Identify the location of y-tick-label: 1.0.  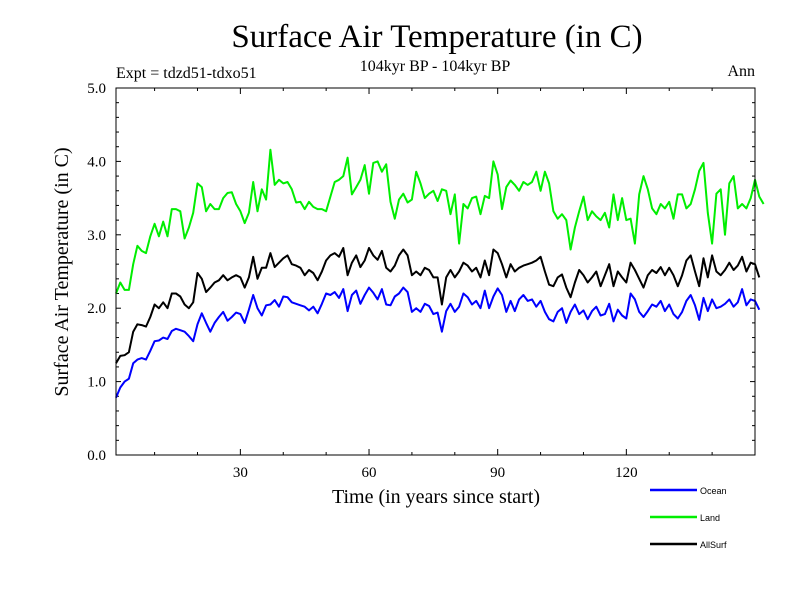
(96, 383).